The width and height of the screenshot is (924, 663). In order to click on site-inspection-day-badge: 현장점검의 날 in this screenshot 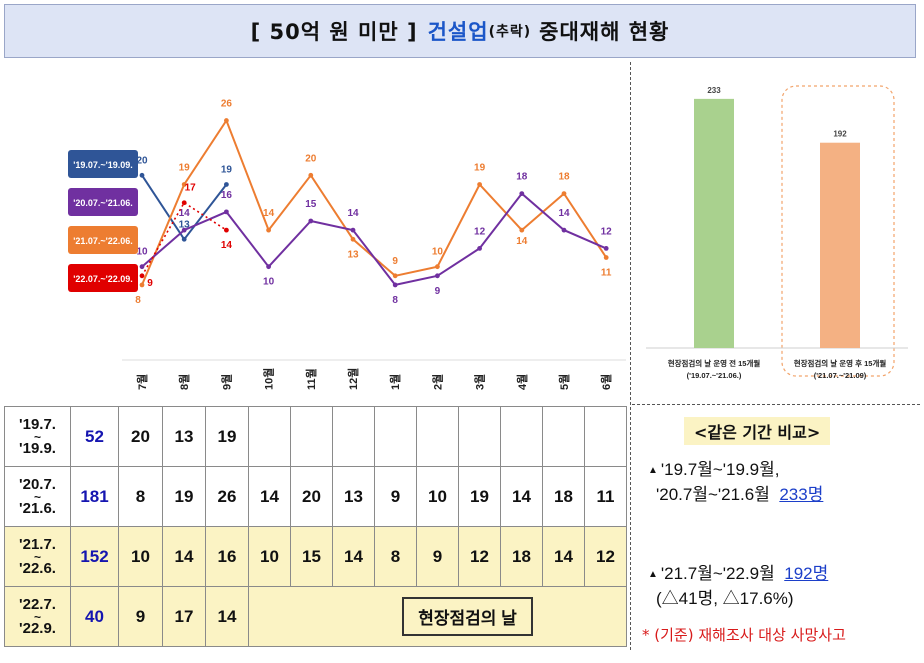, I will do `click(467, 616)`.